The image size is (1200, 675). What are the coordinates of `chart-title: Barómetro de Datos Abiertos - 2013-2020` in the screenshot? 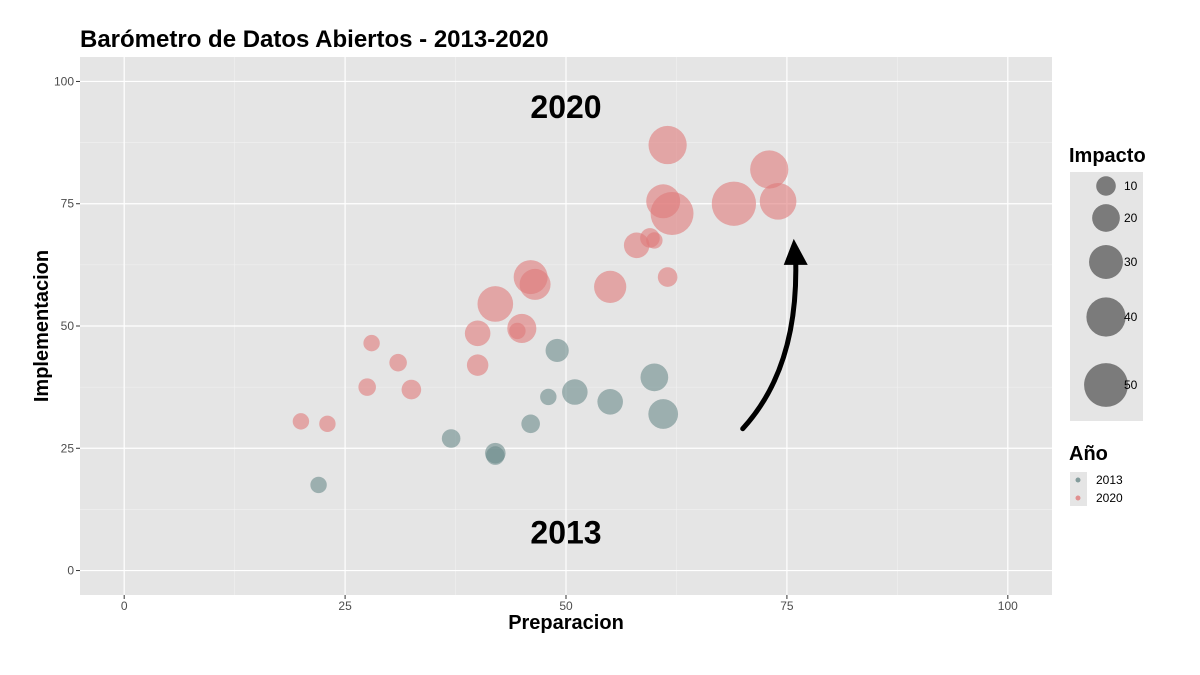 It's located at (314, 39).